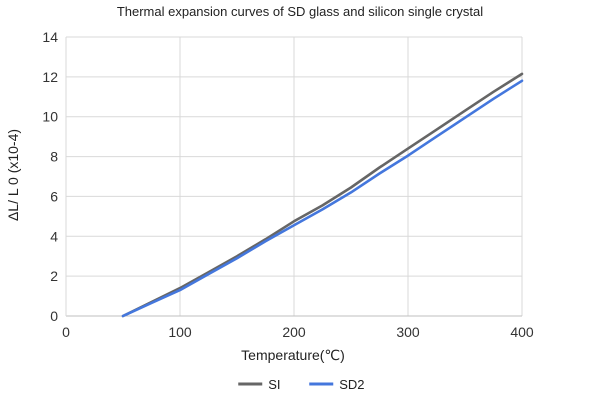  I want to click on x-tick-label: 200, so click(294, 332).